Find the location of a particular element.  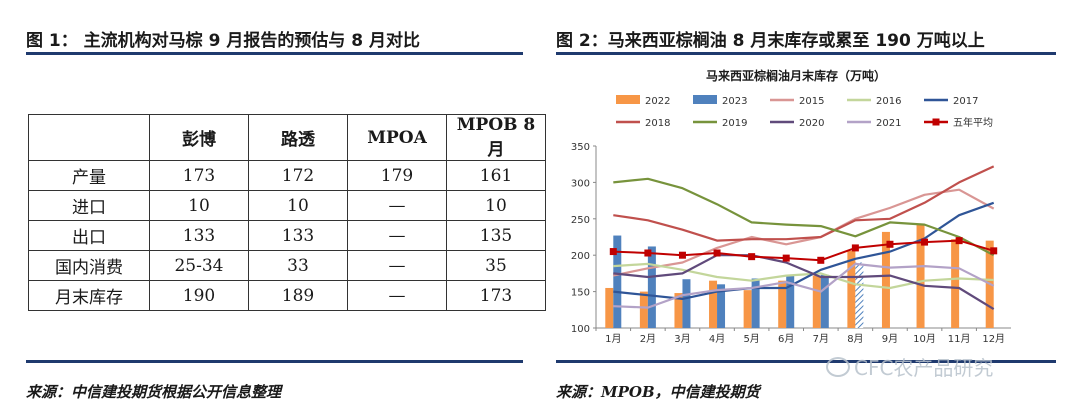

table-cell: 189 is located at coordinates (298, 295).